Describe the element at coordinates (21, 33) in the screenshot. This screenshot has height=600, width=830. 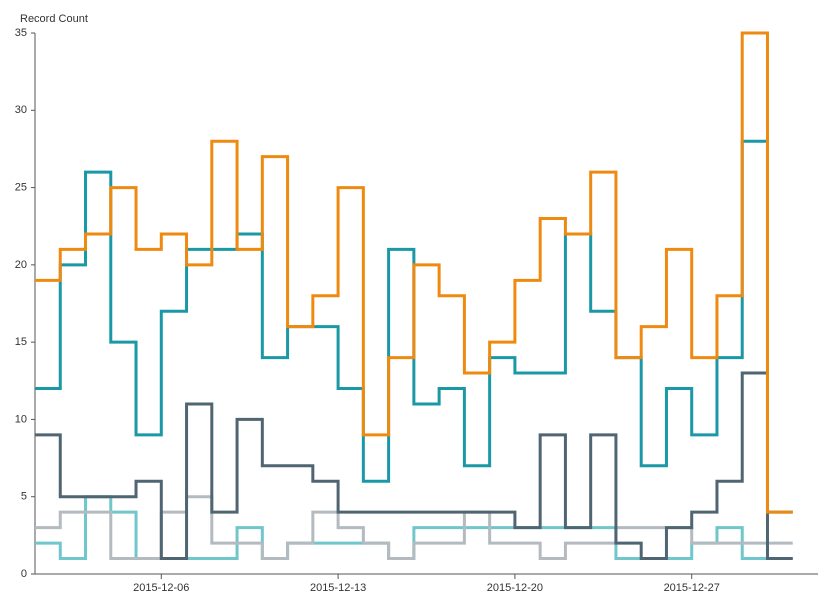
I see `y-tick-label: 35` at that location.